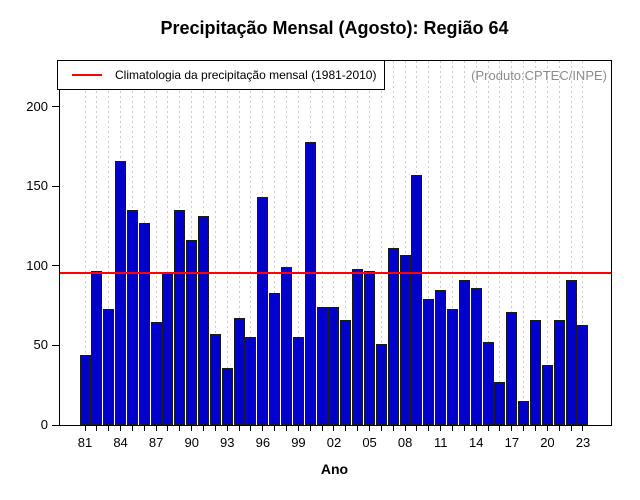  What do you see at coordinates (334, 442) in the screenshot?
I see `x-tick-label: 02` at bounding box center [334, 442].